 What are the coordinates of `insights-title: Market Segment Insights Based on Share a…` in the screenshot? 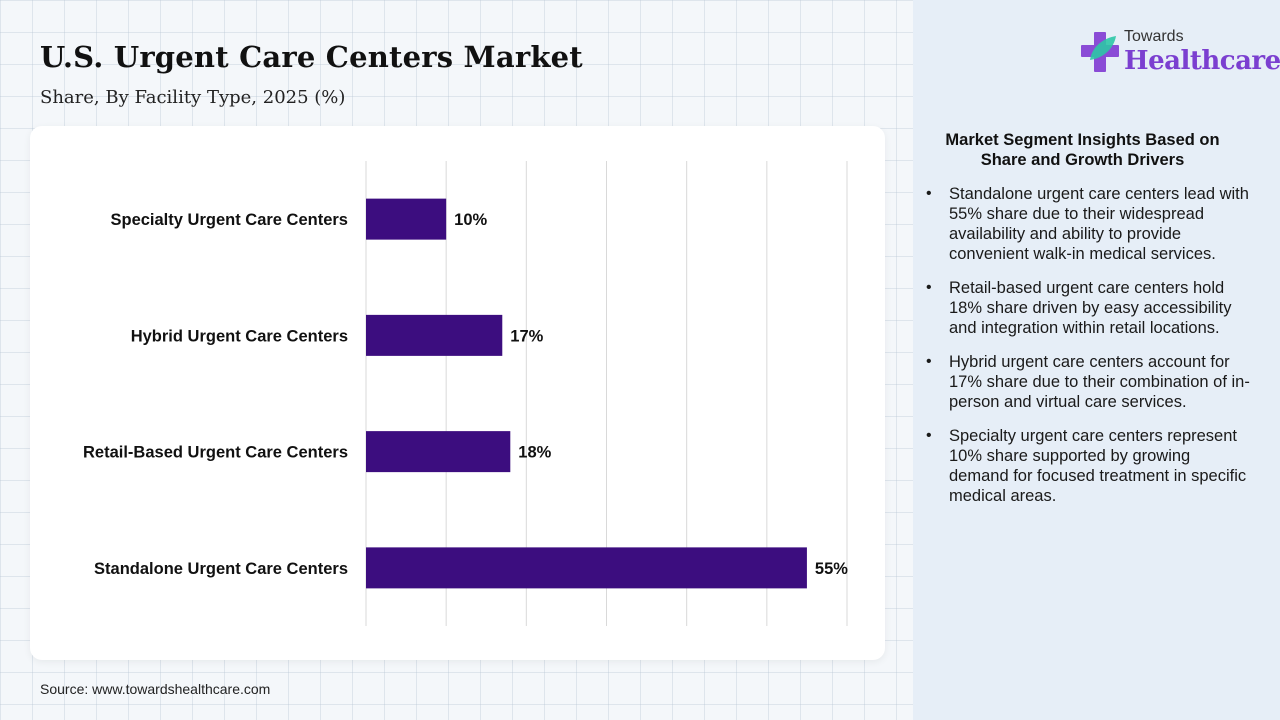 It's located at (1082, 150).